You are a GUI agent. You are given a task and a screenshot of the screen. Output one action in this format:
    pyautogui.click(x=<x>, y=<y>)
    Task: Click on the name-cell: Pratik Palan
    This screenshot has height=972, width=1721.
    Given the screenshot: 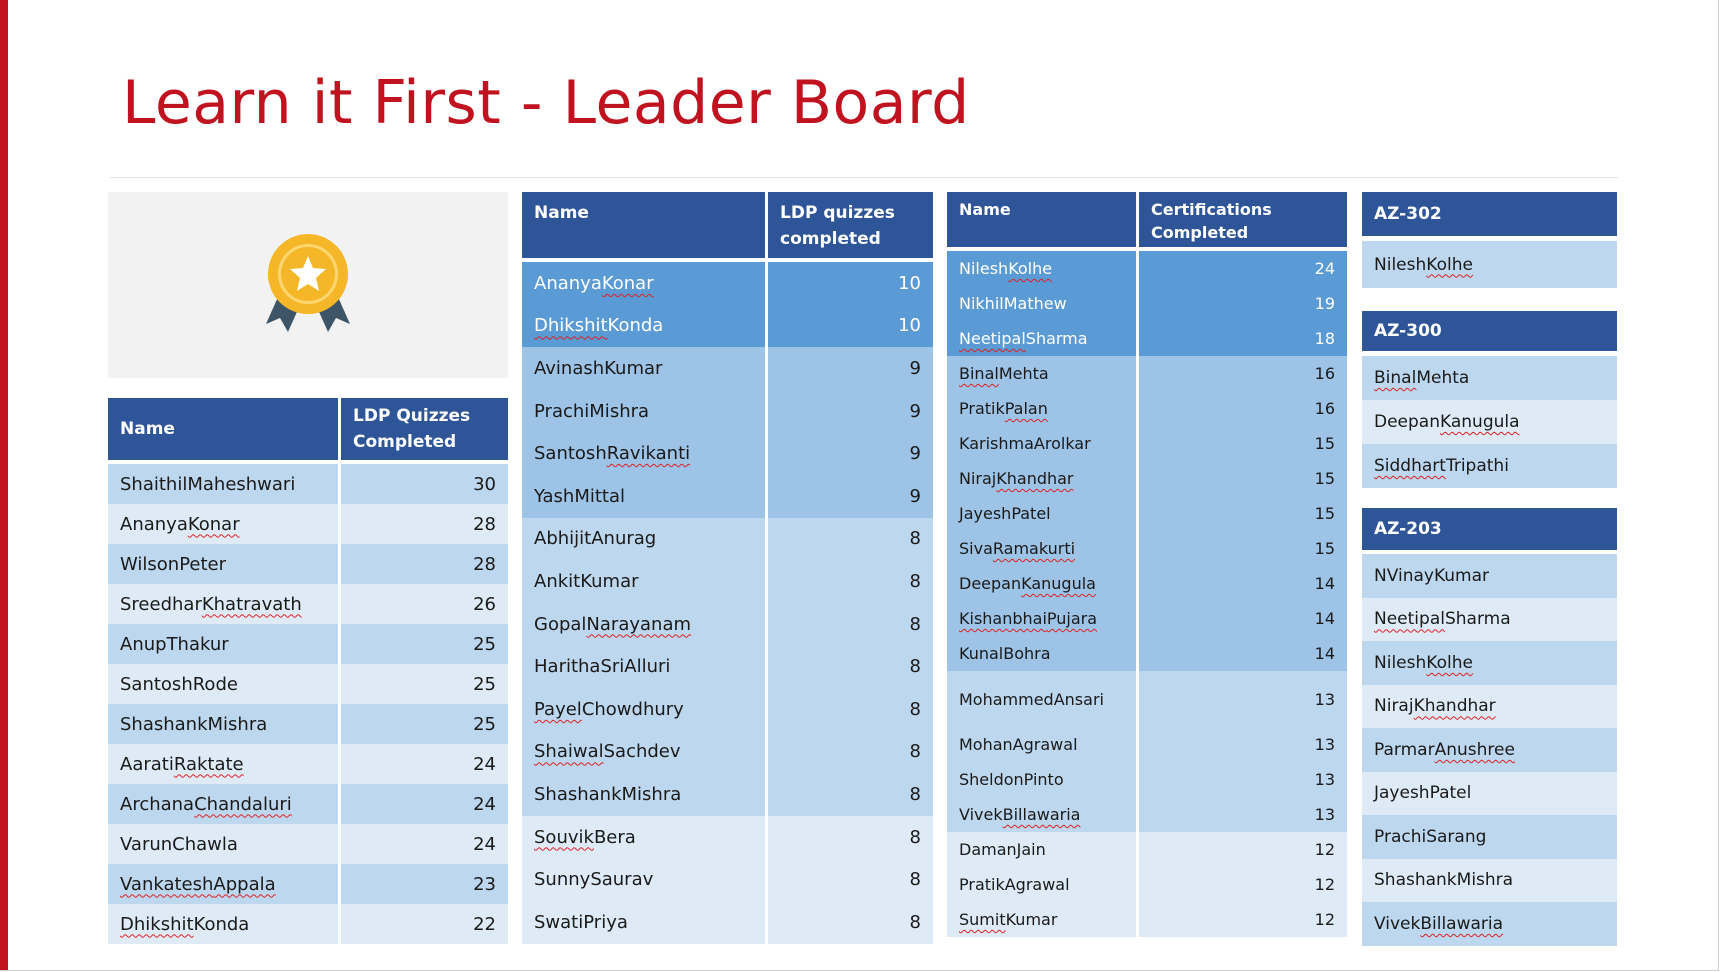 What is the action you would take?
    pyautogui.click(x=1043, y=408)
    